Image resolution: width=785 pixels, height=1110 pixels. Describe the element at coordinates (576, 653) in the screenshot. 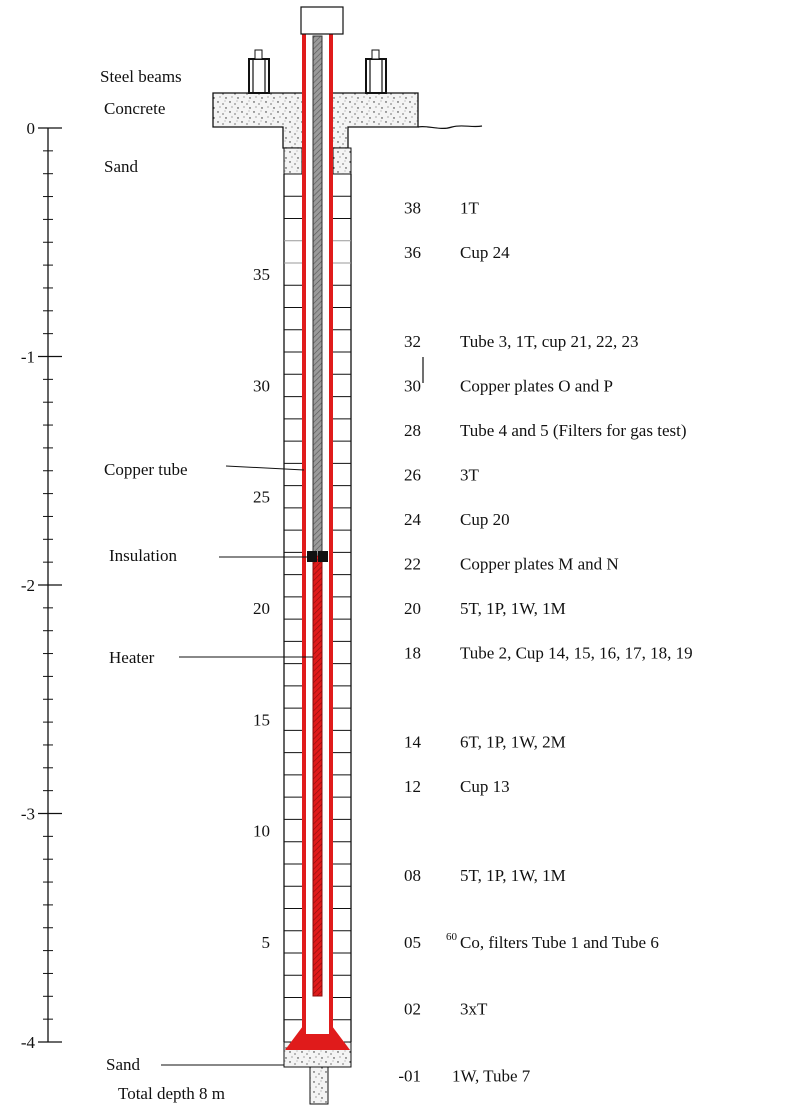

I see `row-description: Tube 2, Cup 14, 15, 16, 17, 18, 19` at that location.